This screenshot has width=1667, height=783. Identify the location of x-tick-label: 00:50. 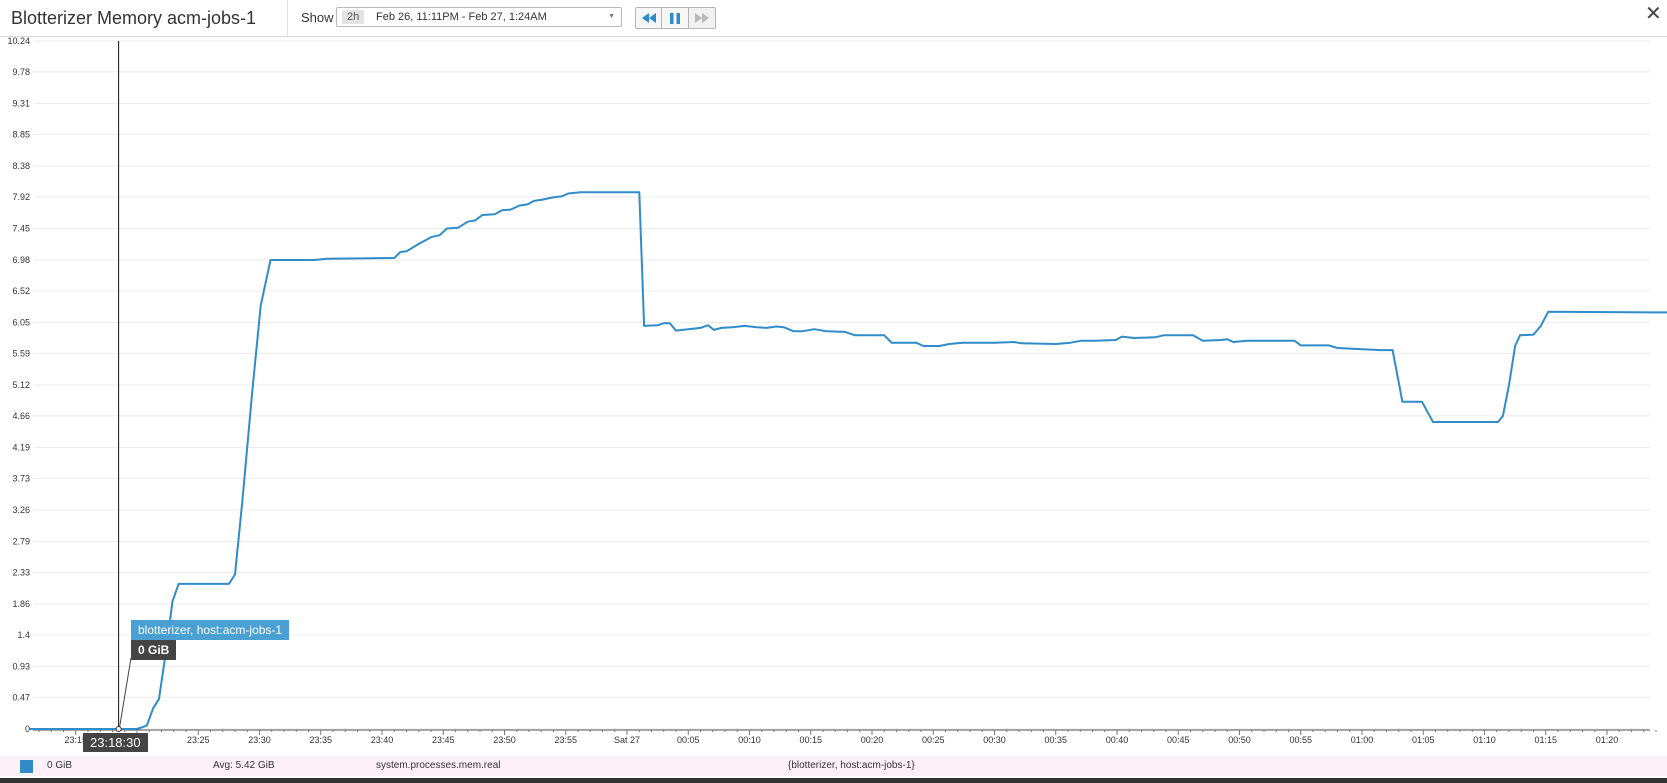
(1239, 740).